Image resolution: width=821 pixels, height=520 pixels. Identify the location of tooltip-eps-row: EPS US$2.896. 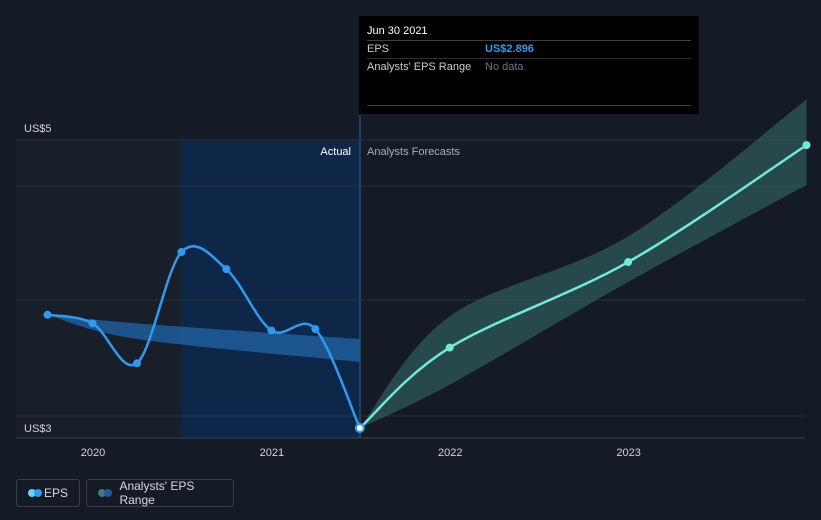
(529, 50).